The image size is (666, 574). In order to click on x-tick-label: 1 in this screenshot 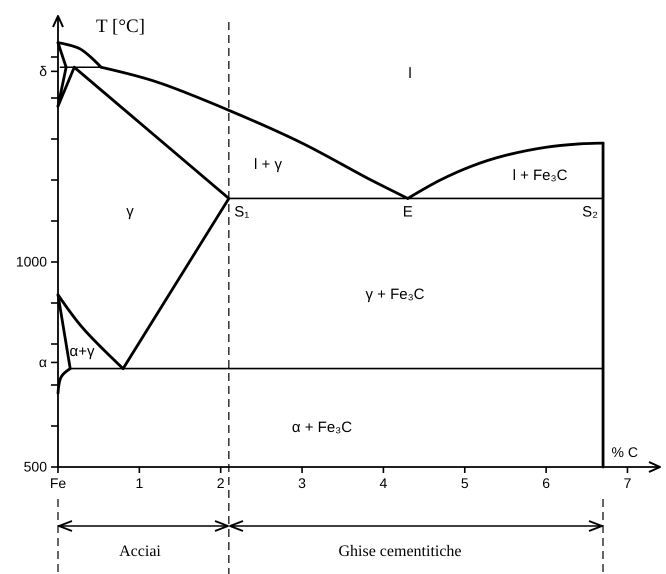, I will do `click(139, 482)`.